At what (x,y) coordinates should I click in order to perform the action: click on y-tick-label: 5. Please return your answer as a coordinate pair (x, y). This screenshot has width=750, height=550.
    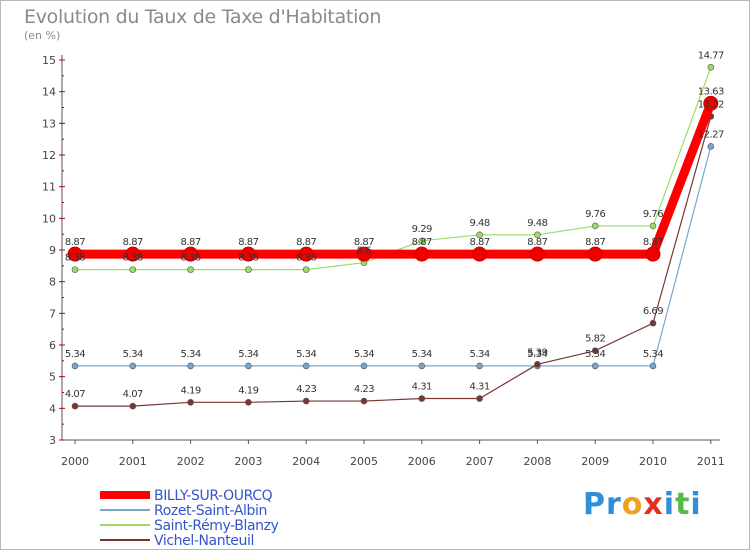
    Looking at the image, I should click on (52, 377).